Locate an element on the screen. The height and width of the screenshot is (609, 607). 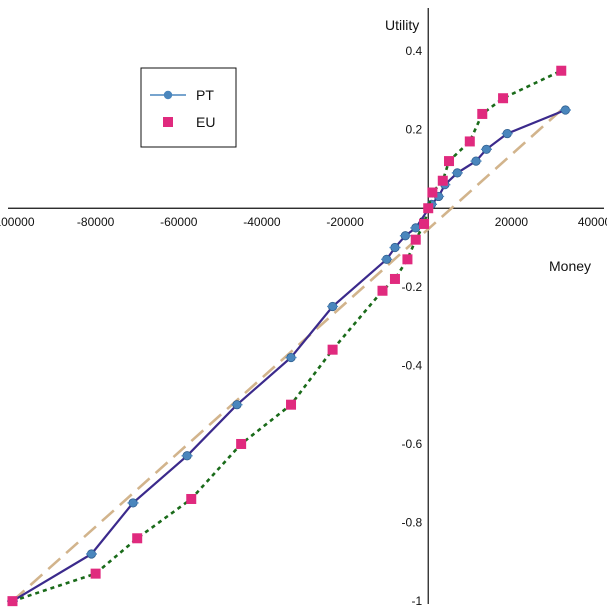
x-axis-title: Money is located at coordinates (570, 266).